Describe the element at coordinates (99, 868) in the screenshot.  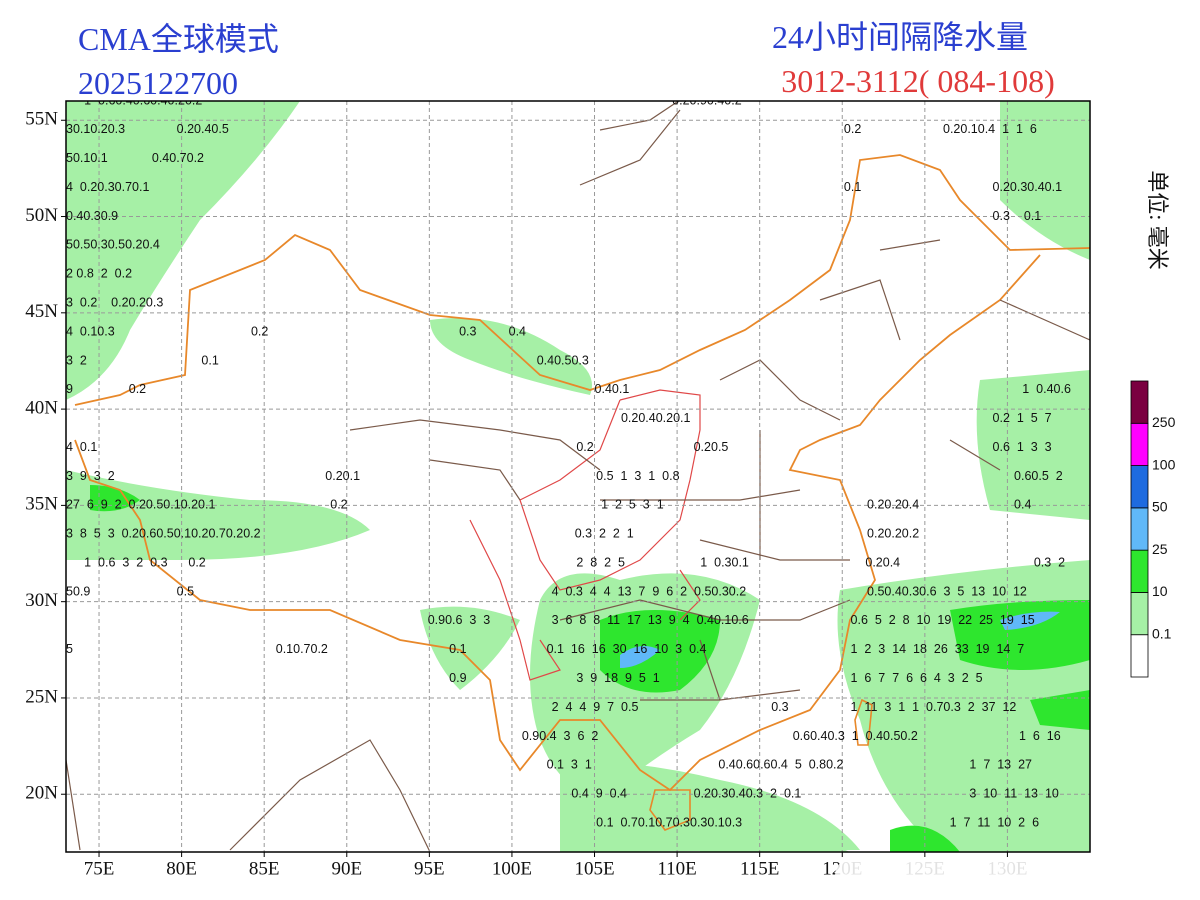
I see `x-tick-label: 75E` at that location.